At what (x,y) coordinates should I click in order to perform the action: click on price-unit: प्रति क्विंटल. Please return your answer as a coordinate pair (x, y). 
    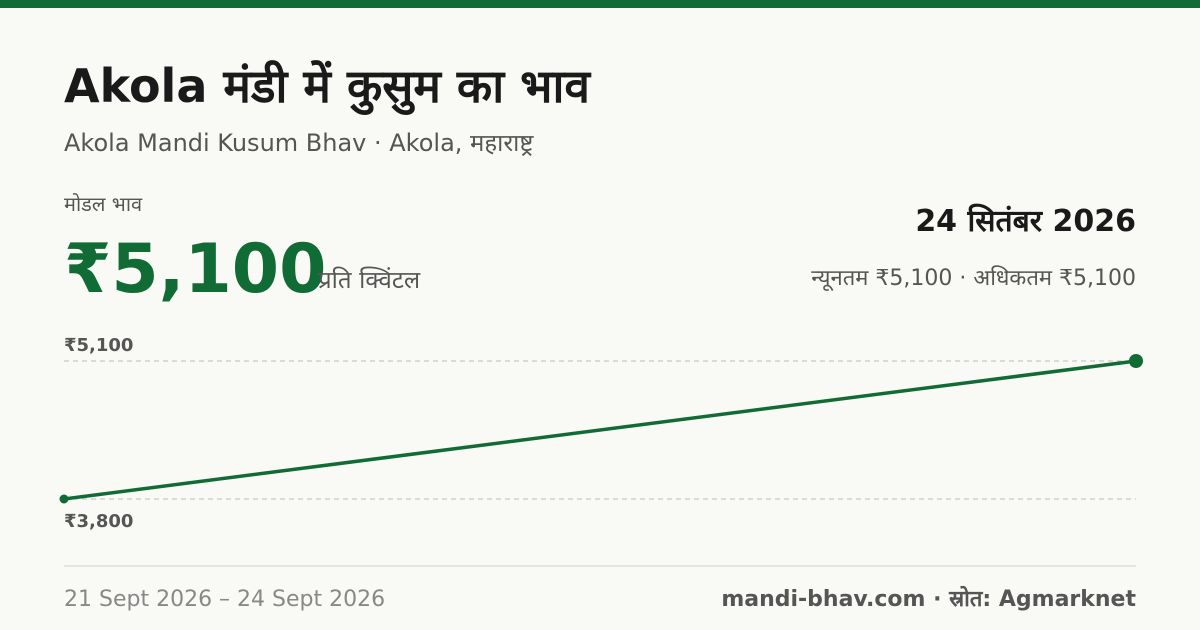
    Looking at the image, I should click on (369, 280).